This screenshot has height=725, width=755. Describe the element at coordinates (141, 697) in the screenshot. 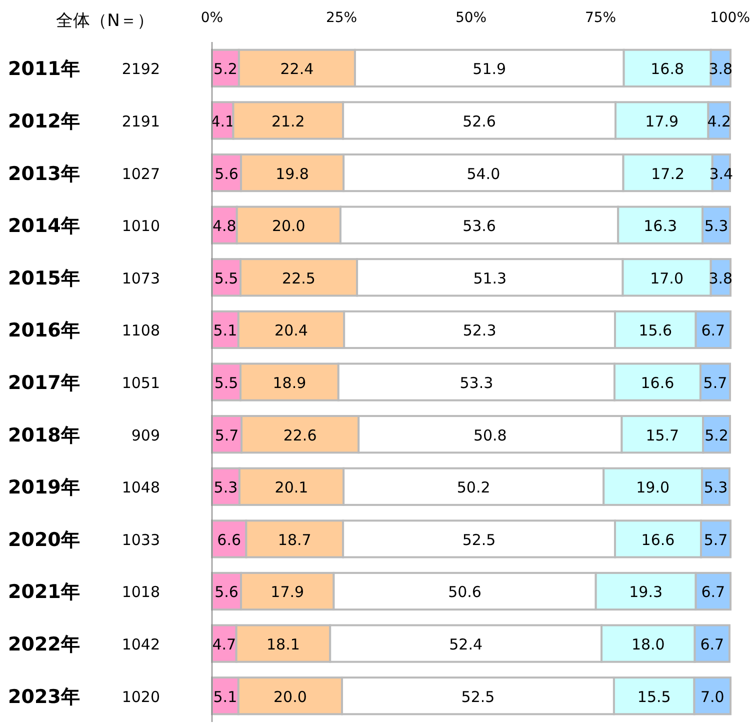

I see `text: 1020` at that location.